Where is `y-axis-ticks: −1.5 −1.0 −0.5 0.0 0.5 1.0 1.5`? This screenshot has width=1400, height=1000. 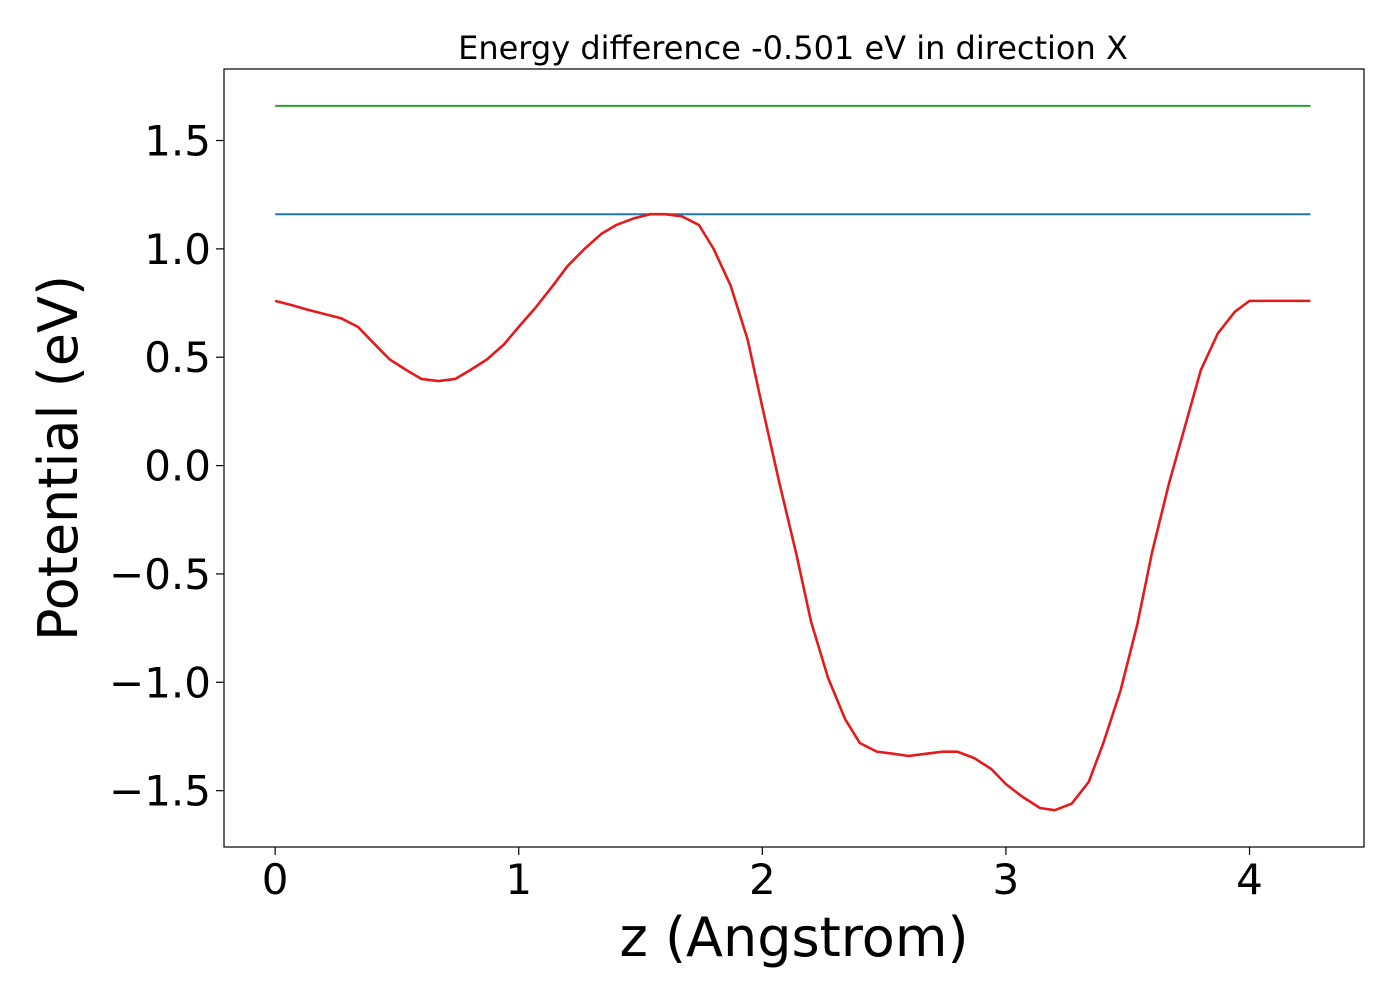
y-axis-ticks: −1.5 −1.0 −0.5 0.0 0.5 1.0 1.5 is located at coordinates (166, 466).